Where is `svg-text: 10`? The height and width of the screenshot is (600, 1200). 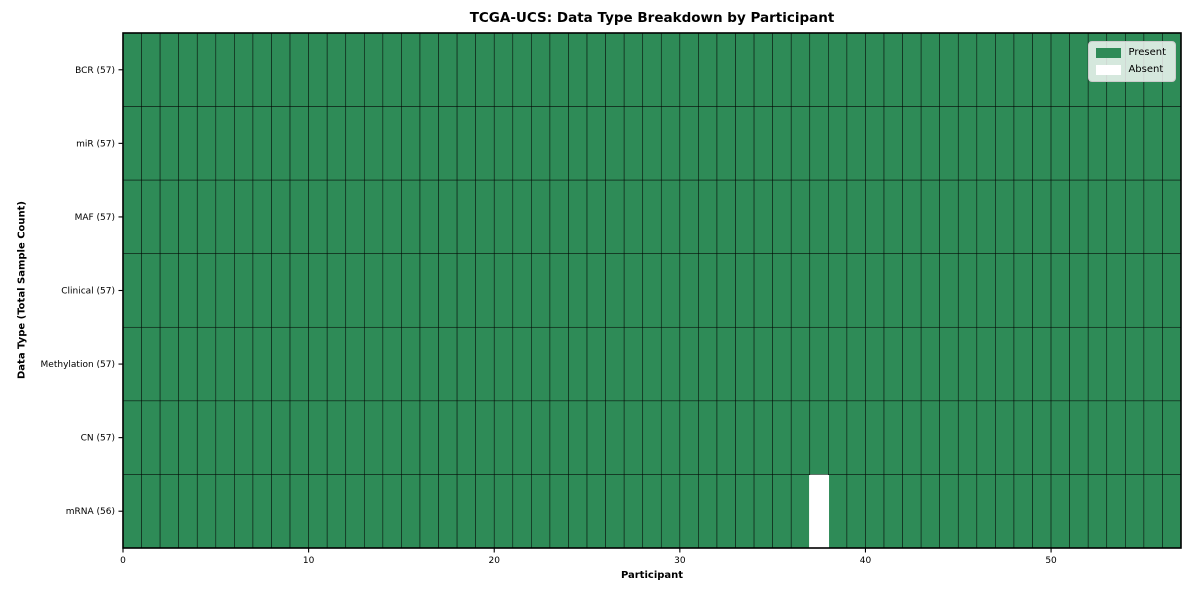 svg-text: 10 is located at coordinates (309, 561).